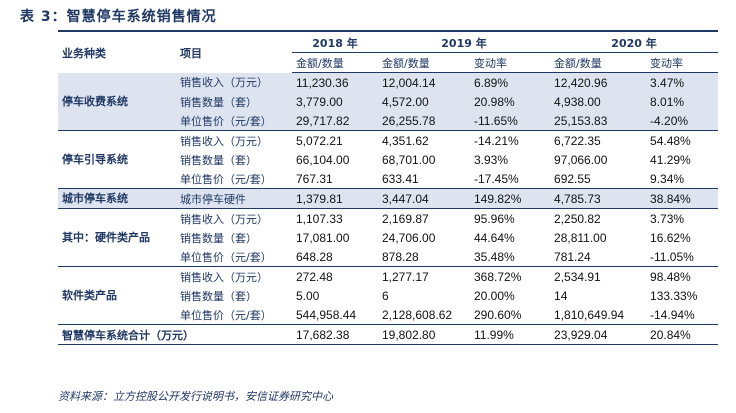 The image size is (736, 413). What do you see at coordinates (682, 121) in the screenshot?
I see `value-cell: -4.20%` at bounding box center [682, 121].